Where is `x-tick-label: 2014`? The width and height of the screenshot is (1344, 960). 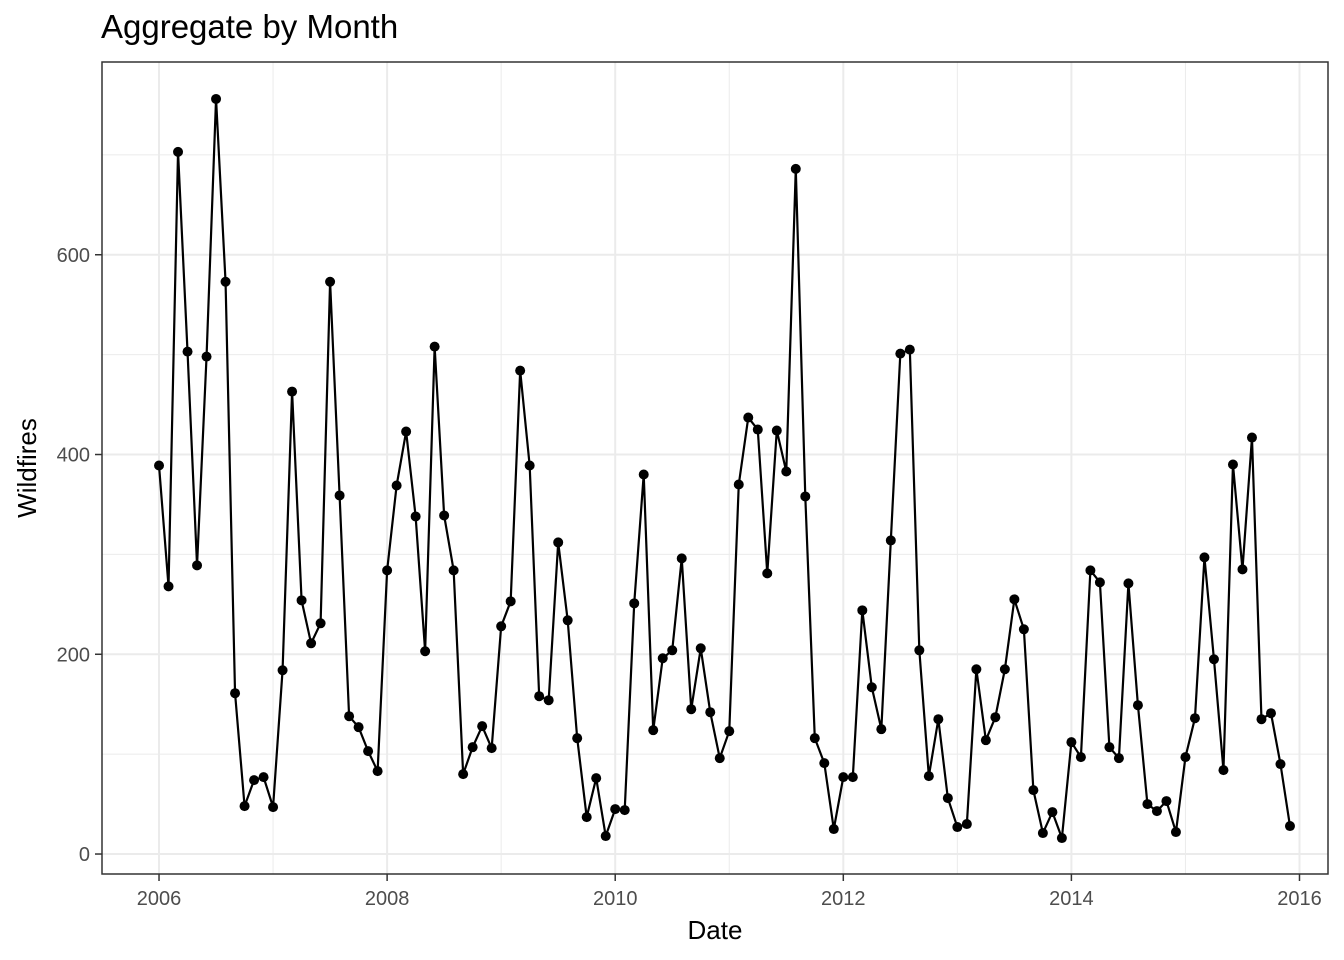
x-tick-label: 2014 is located at coordinates (1071, 899).